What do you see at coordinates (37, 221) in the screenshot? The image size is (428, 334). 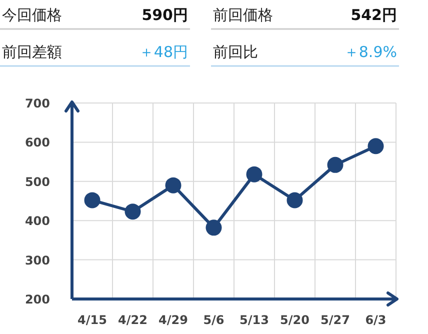 I see `y-tick-label: 400` at bounding box center [37, 221].